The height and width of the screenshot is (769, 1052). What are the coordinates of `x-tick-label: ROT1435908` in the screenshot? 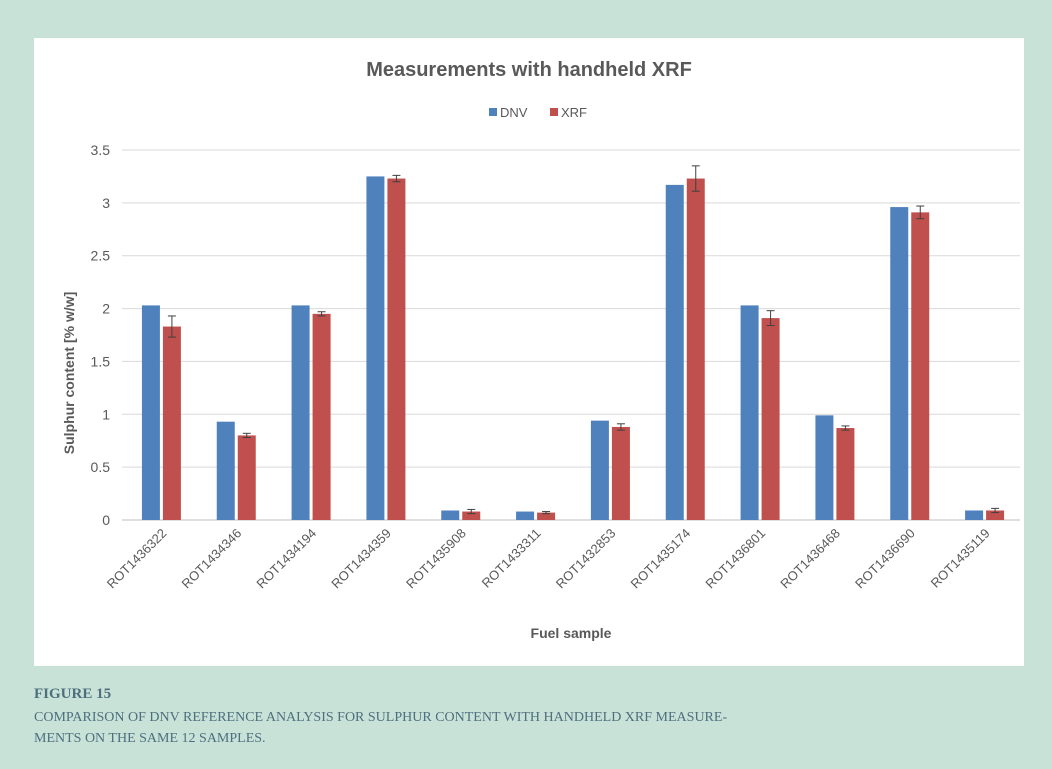 It's located at (436, 559).